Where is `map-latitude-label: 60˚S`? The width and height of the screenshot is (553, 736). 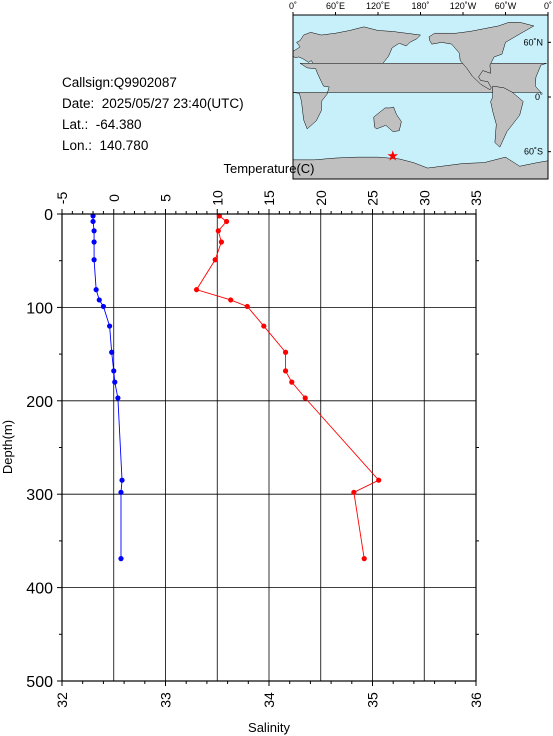 map-latitude-label: 60˚S is located at coordinates (533, 152).